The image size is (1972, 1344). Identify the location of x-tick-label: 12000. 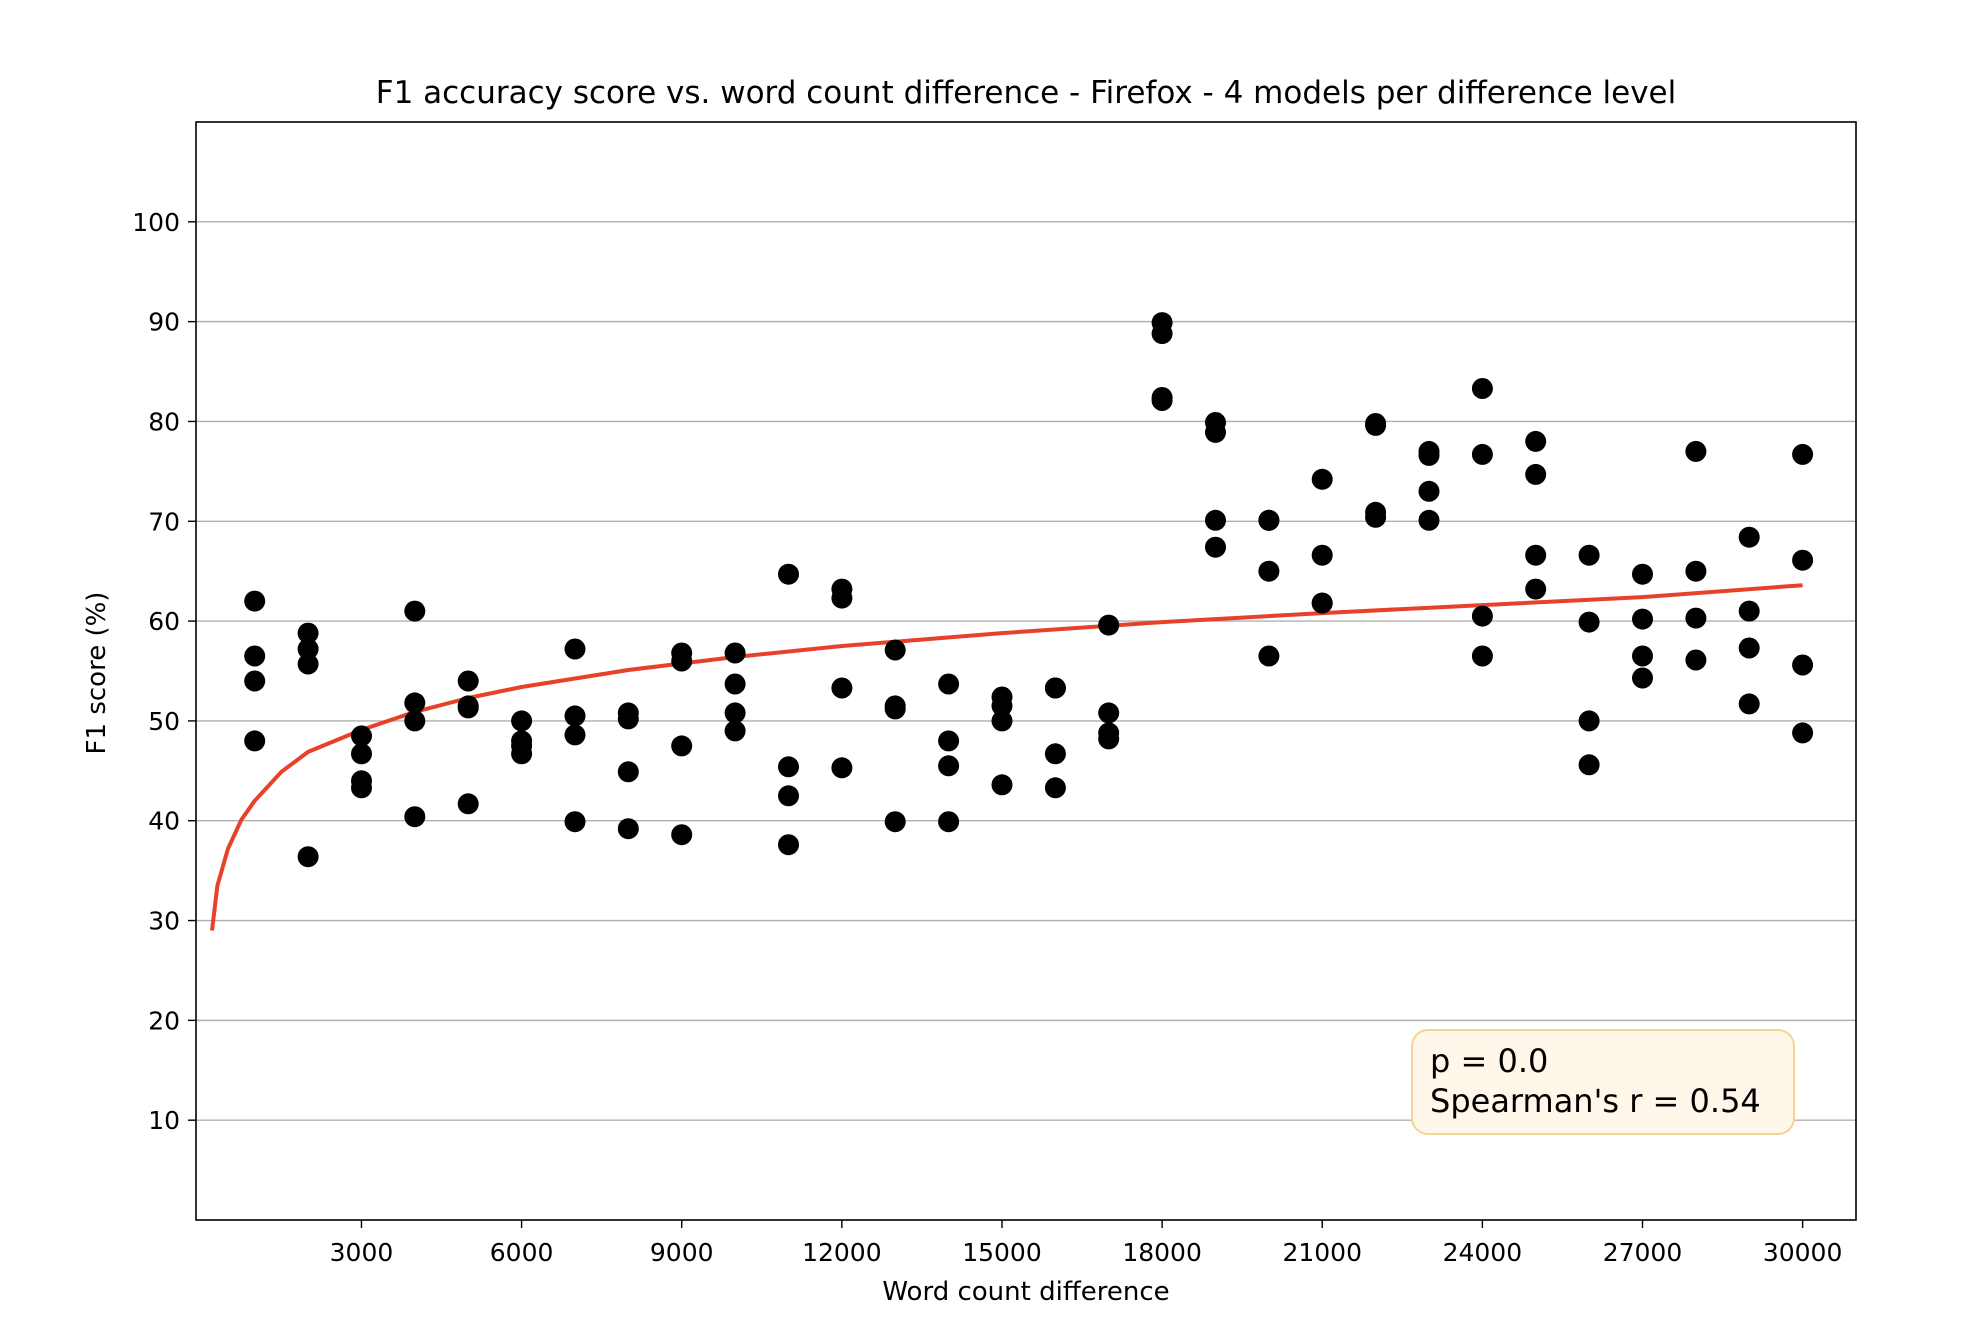
(842, 1252).